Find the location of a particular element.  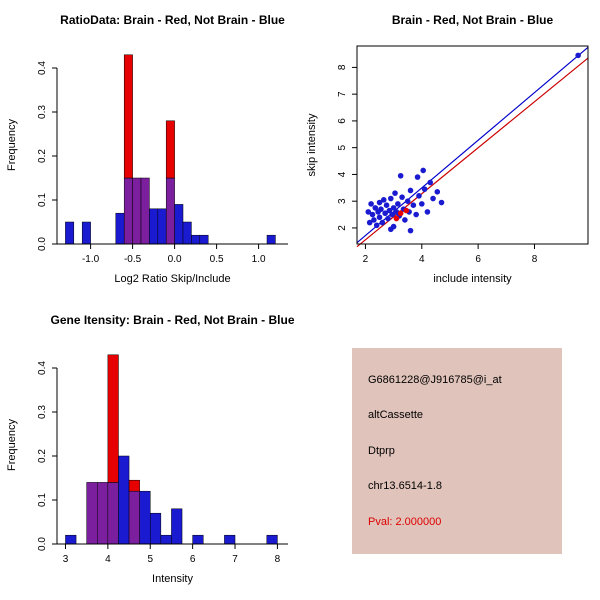

pval-text: Pval: 2.000000 is located at coordinates (405, 521).